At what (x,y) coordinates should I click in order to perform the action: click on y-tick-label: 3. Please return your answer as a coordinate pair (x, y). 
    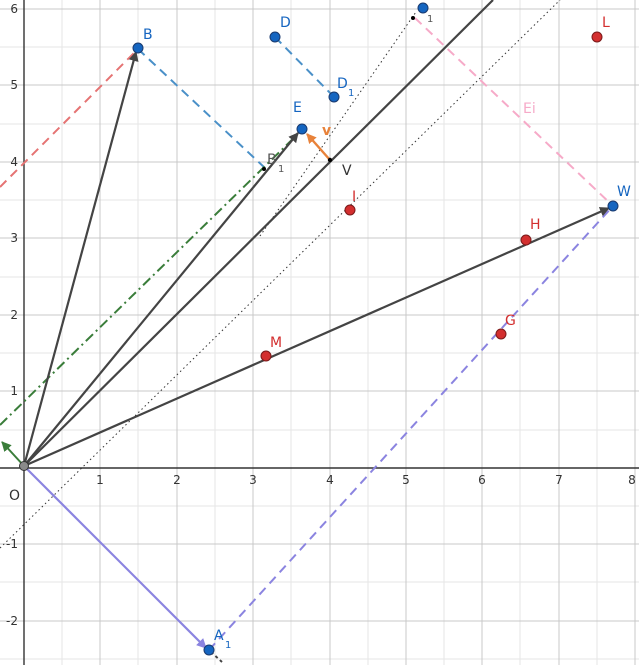
    Looking at the image, I should click on (14, 238).